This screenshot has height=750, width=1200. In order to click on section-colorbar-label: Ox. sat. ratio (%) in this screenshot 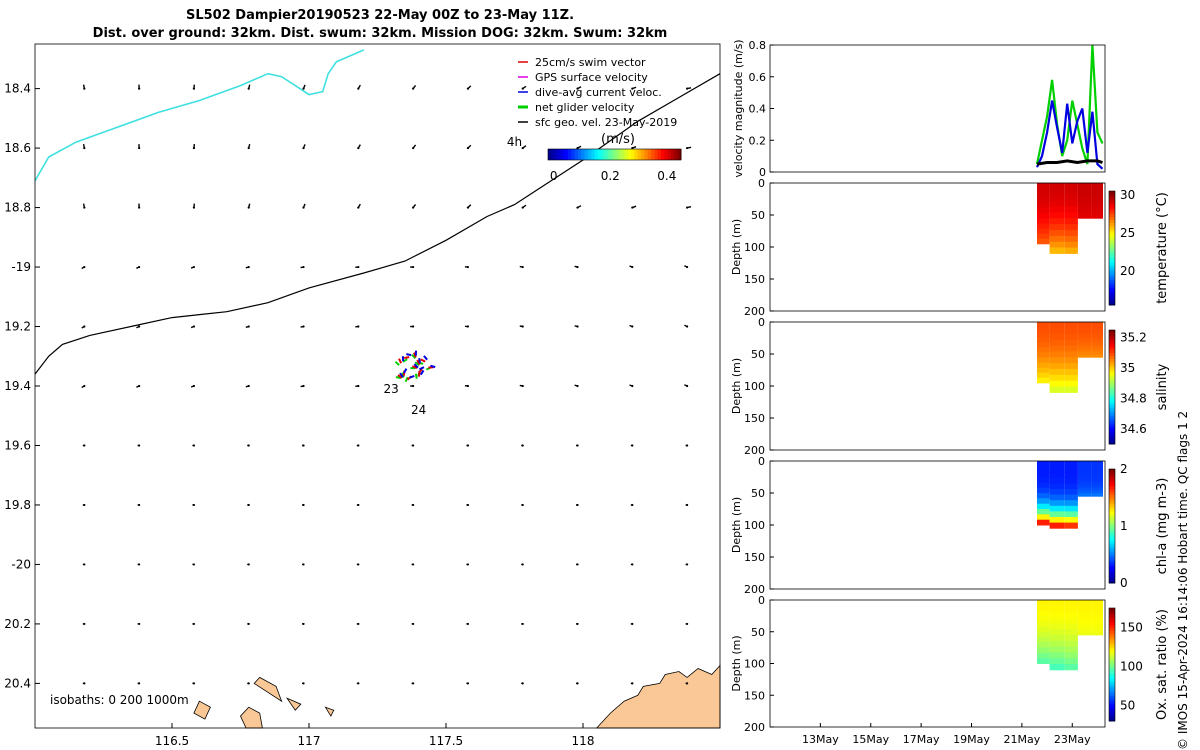, I will do `click(1162, 664)`.